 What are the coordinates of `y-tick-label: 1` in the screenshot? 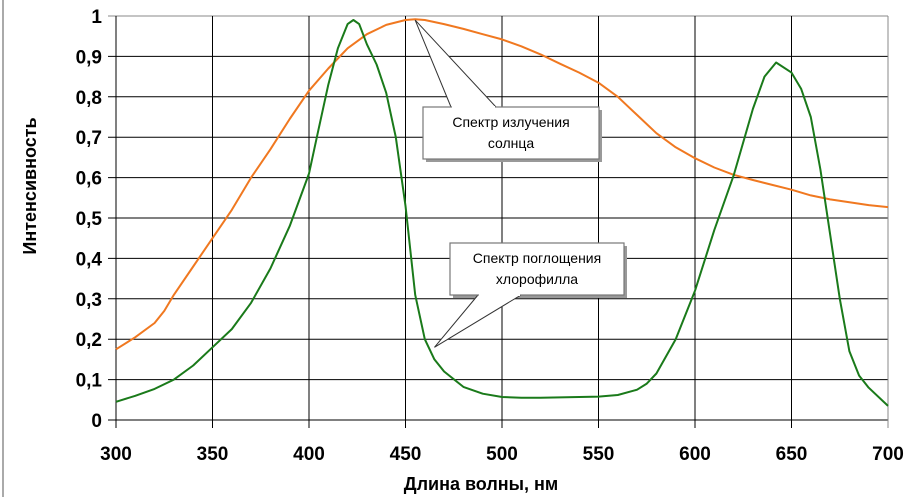 It's located at (96, 17).